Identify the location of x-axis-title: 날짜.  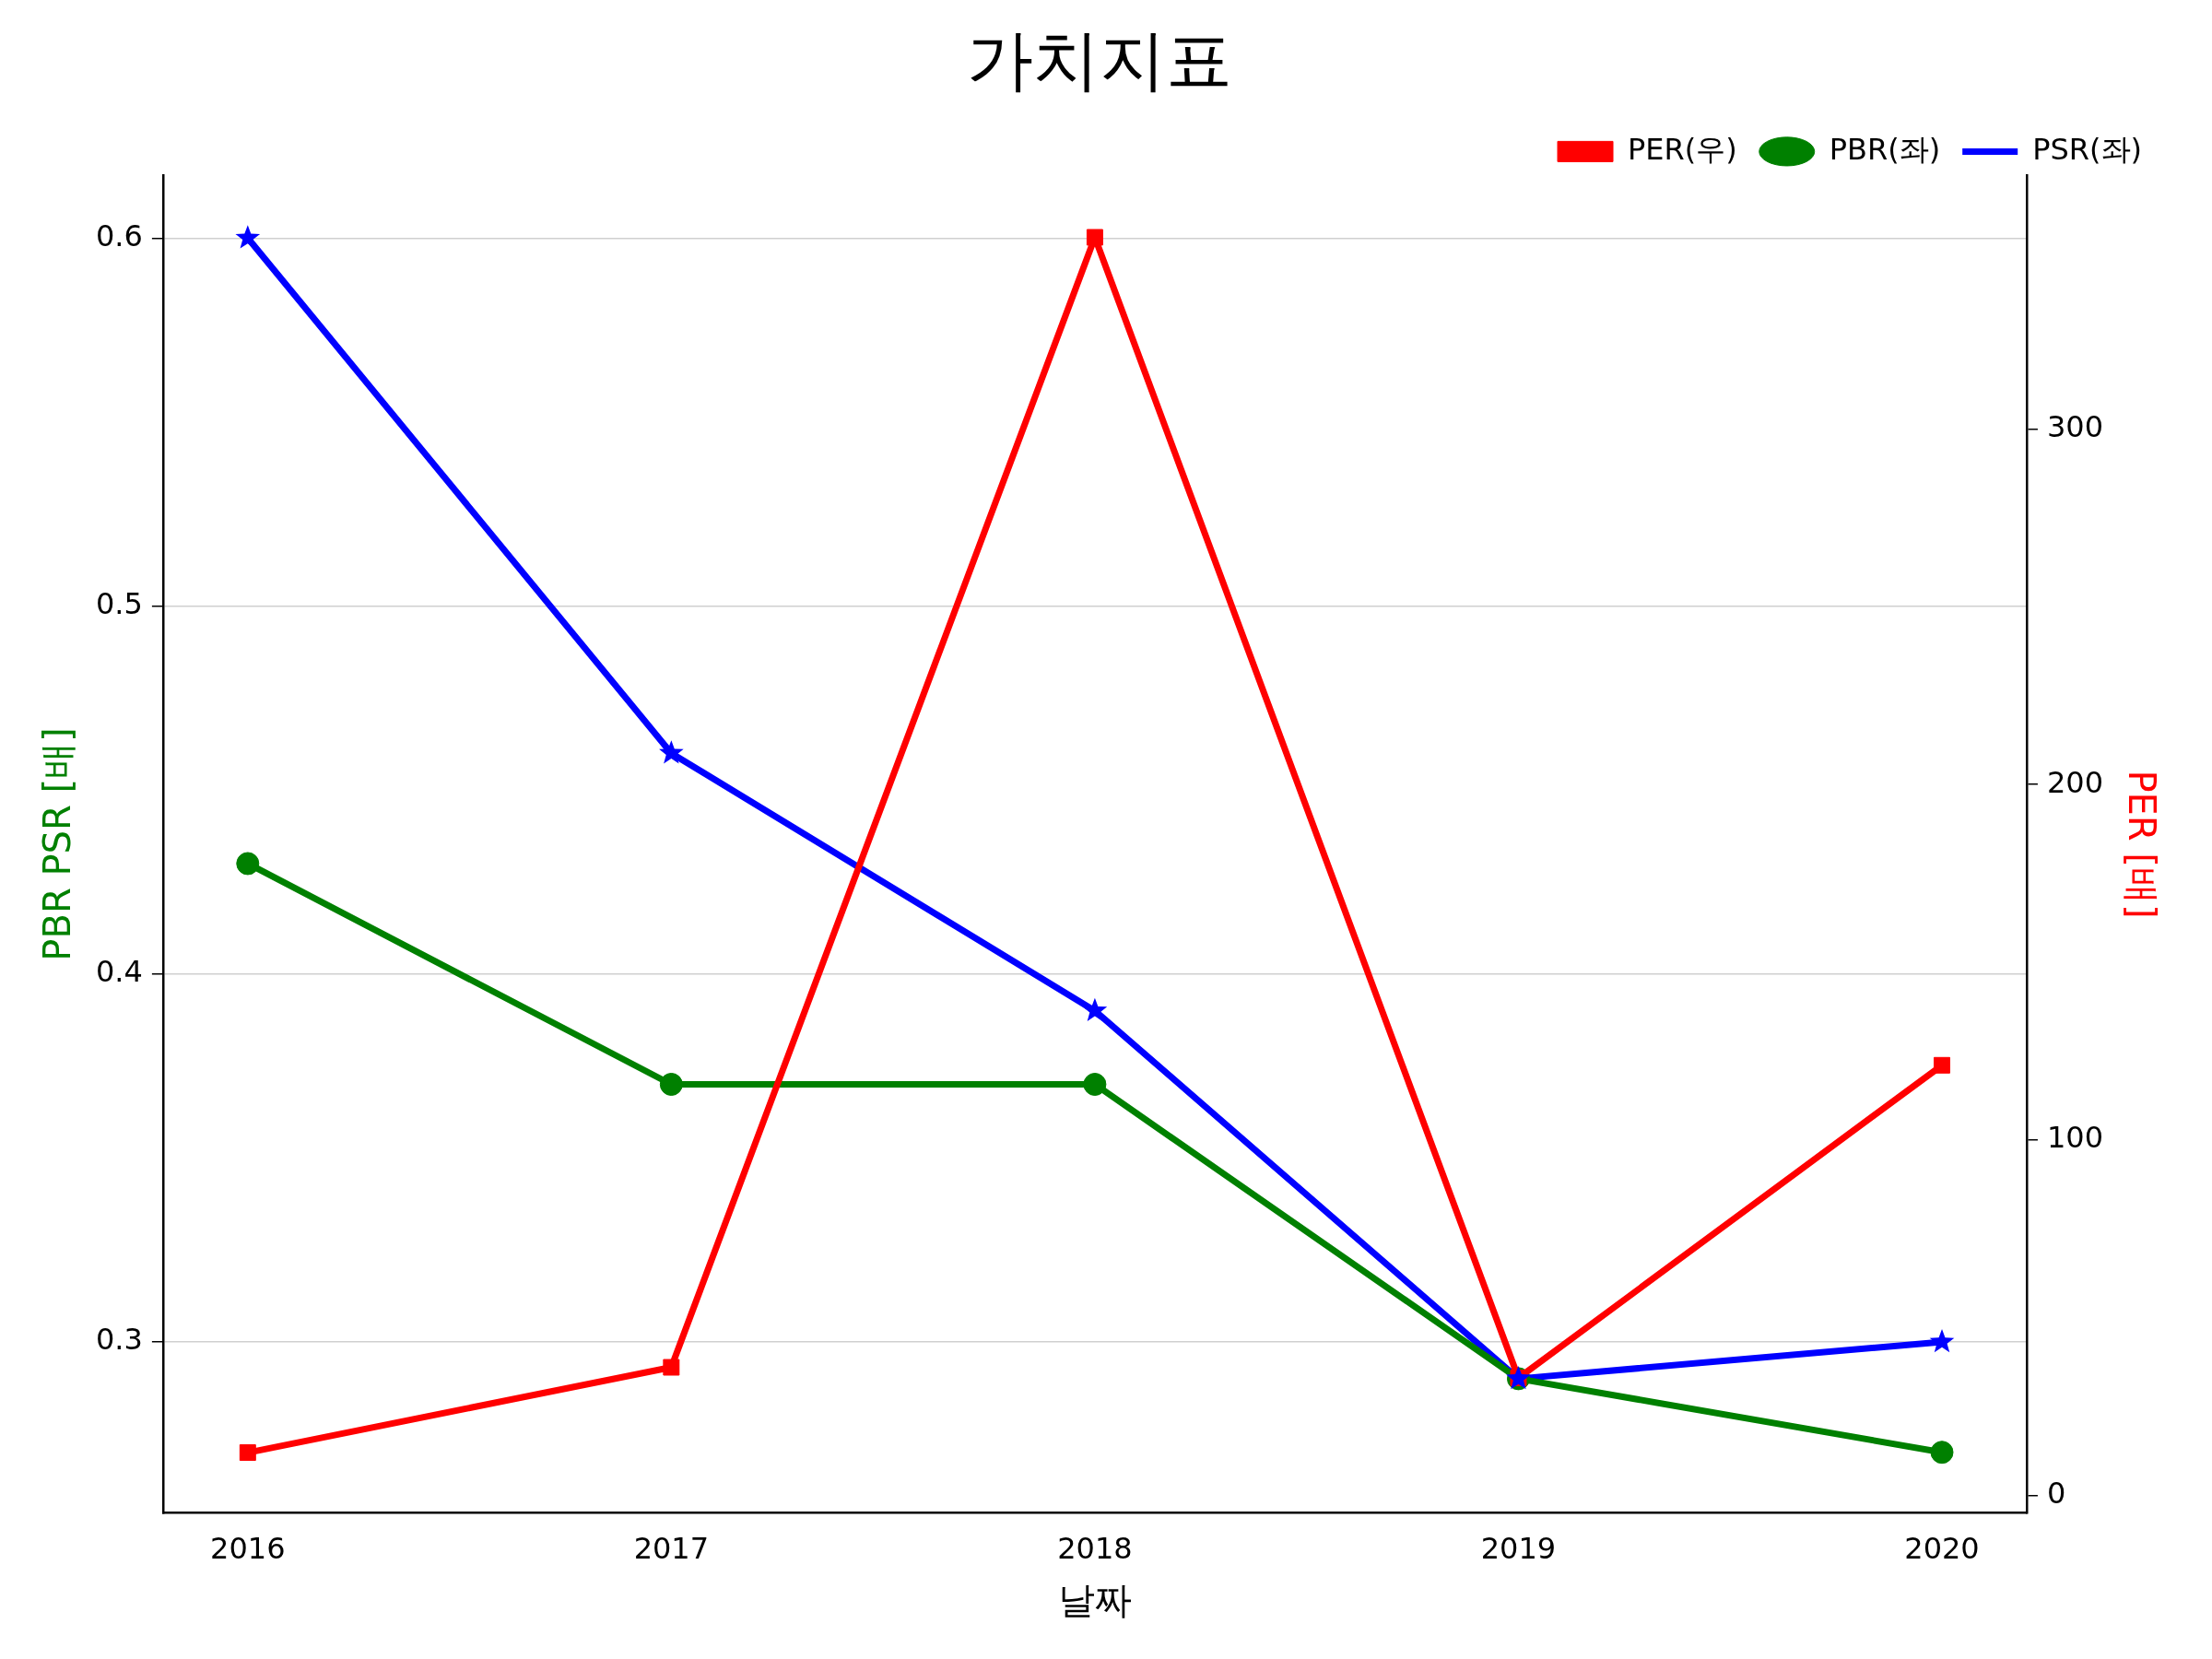
(1094, 1600).